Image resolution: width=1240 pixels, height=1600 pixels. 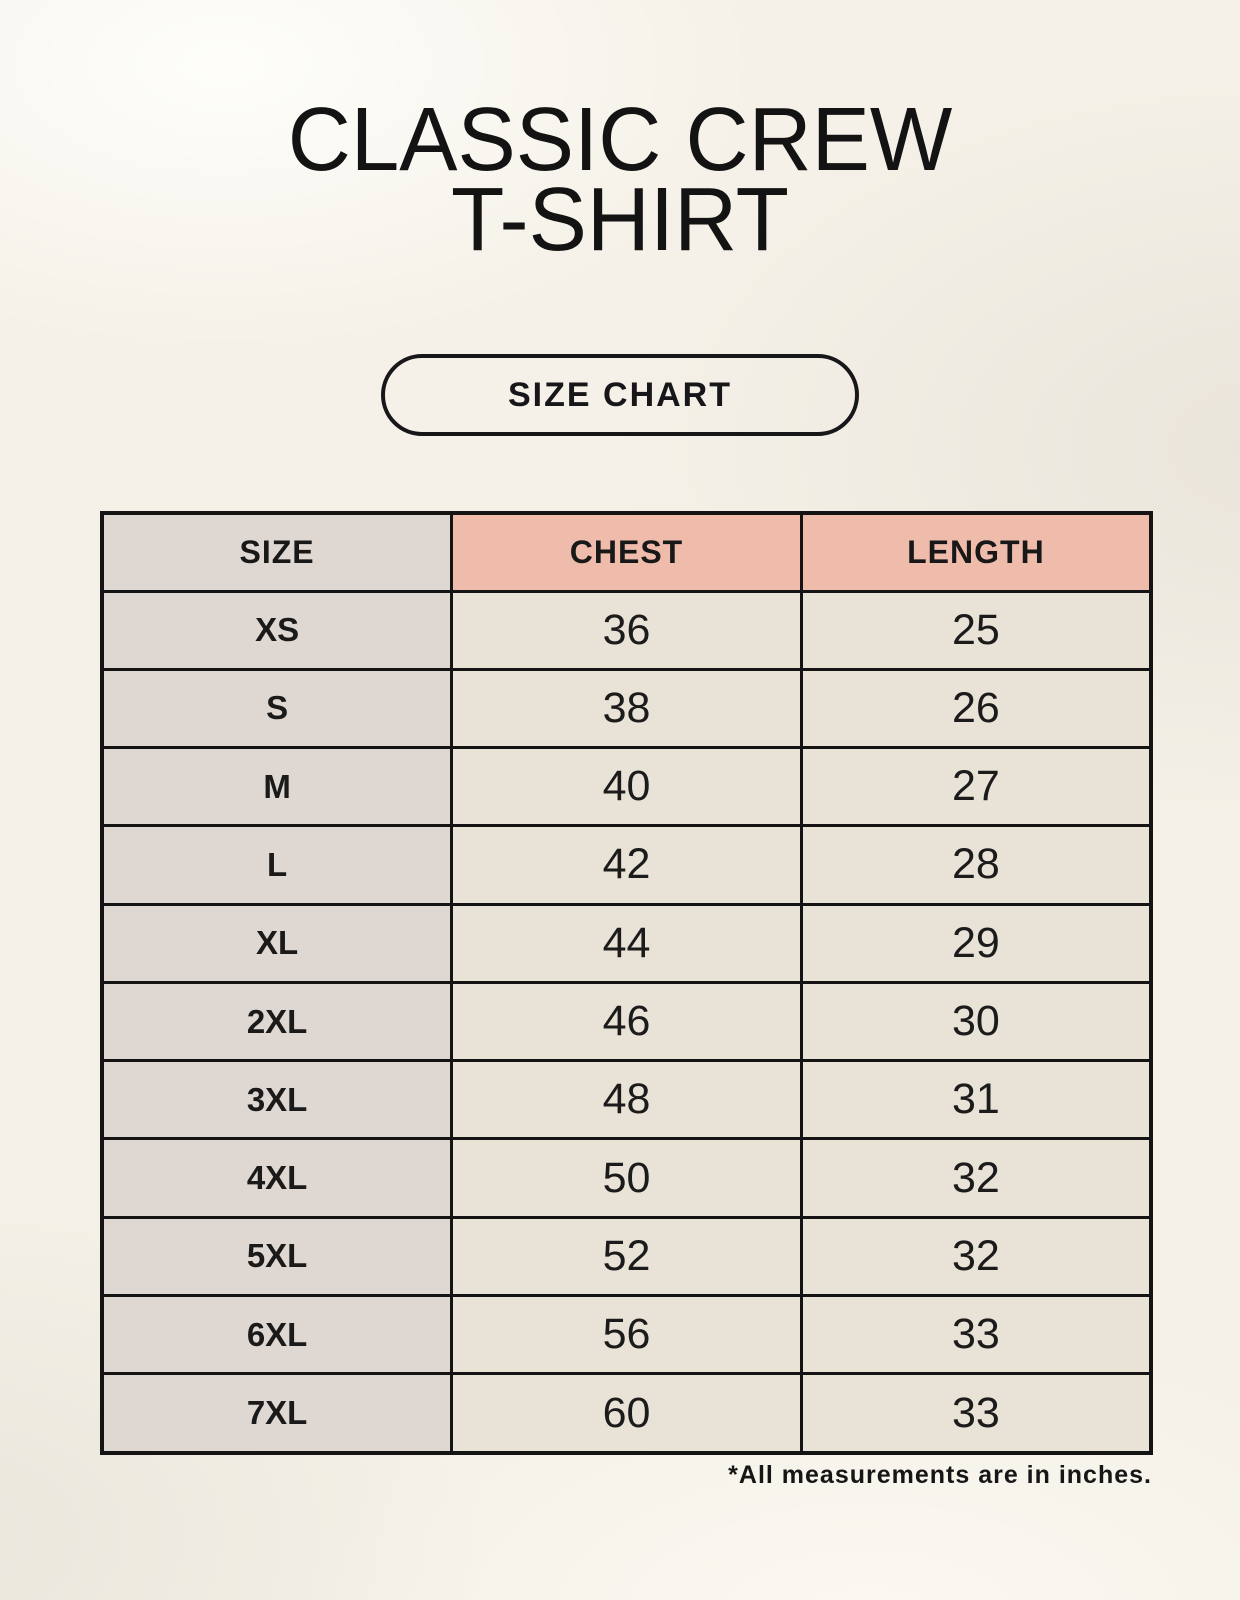 I want to click on length-cell: 28, so click(x=976, y=865).